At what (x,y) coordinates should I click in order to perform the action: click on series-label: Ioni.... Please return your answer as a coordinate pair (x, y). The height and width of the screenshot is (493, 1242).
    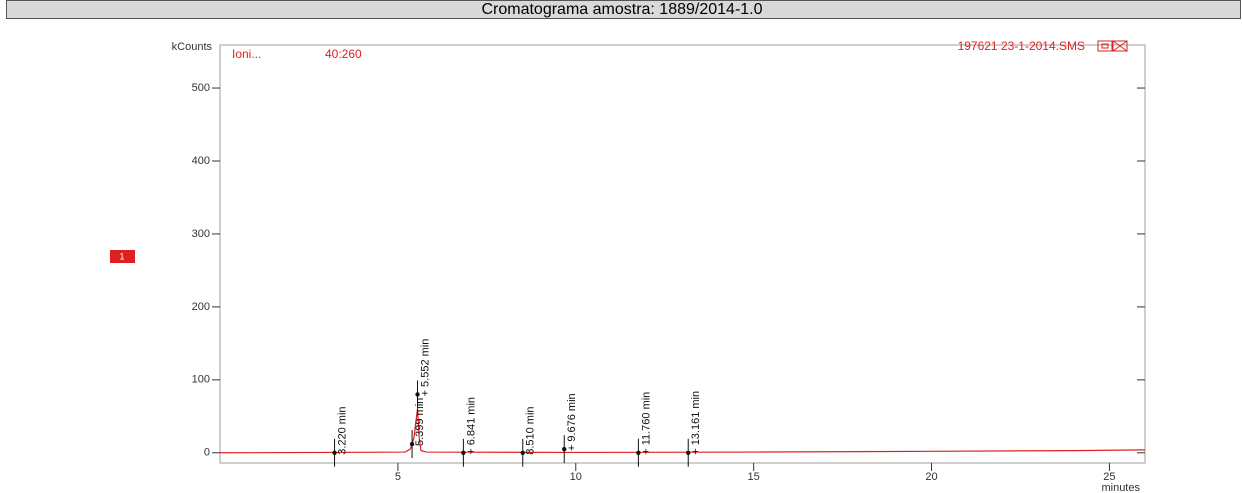
    Looking at the image, I should click on (246, 54).